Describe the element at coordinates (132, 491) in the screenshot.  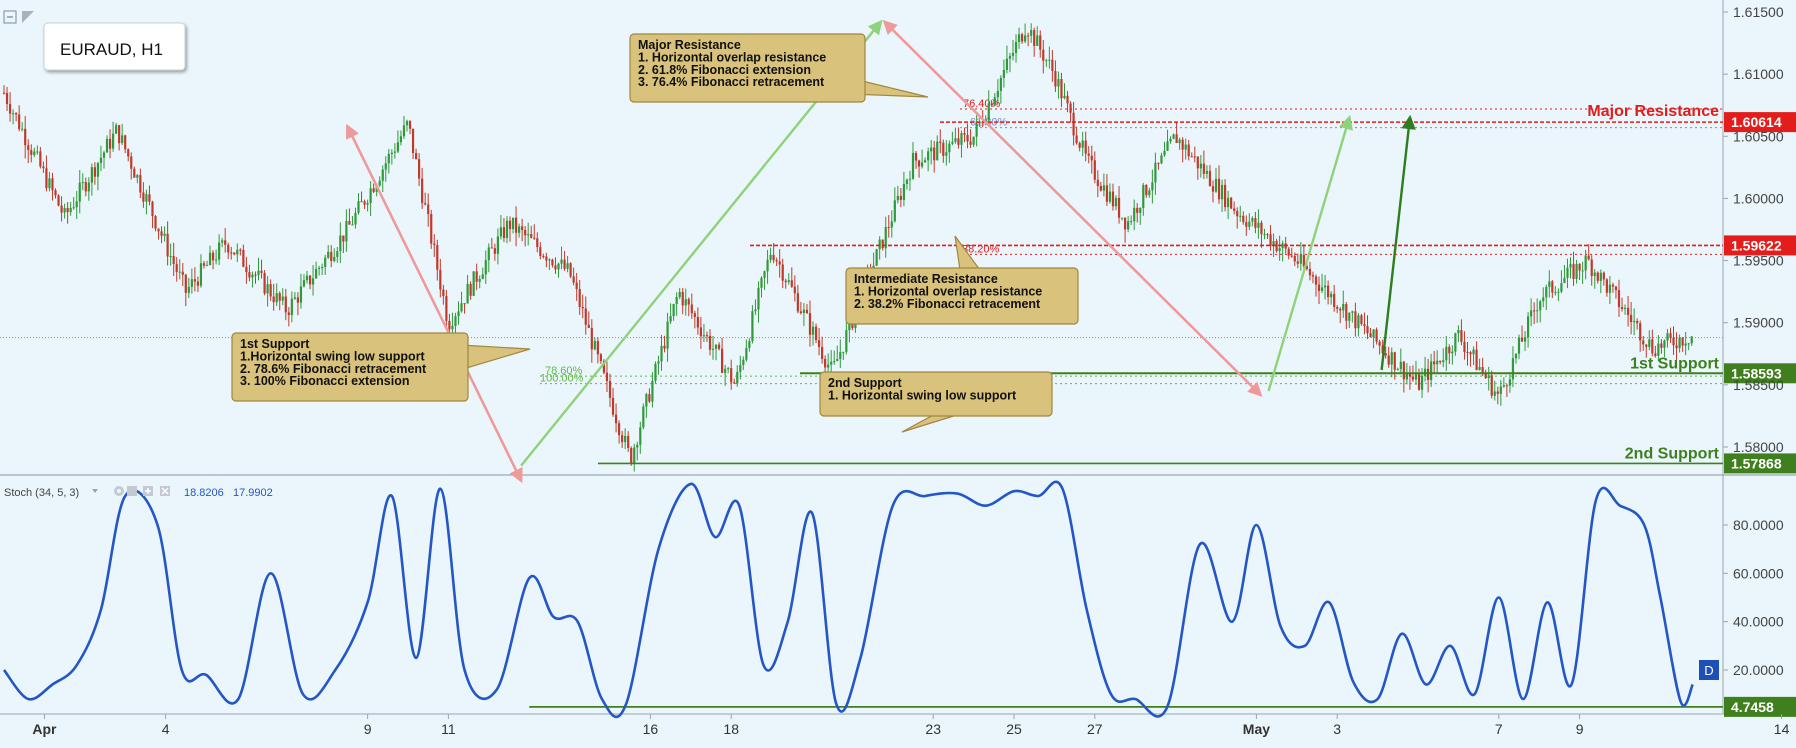
I see `source-icon` at that location.